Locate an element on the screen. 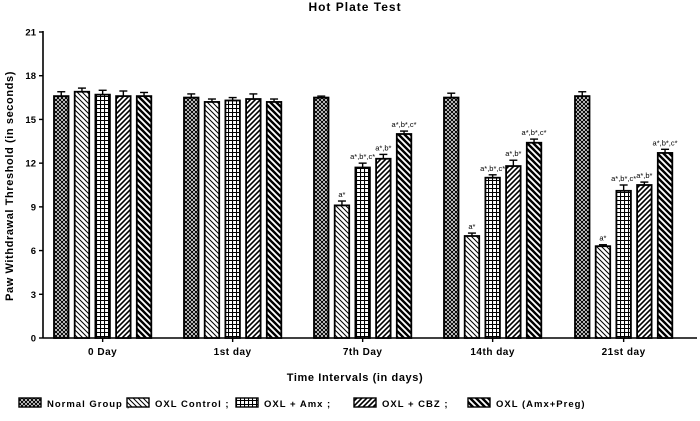 The height and width of the screenshot is (421, 700). x-axis-title: Time Intervals (in days) is located at coordinates (355, 378).